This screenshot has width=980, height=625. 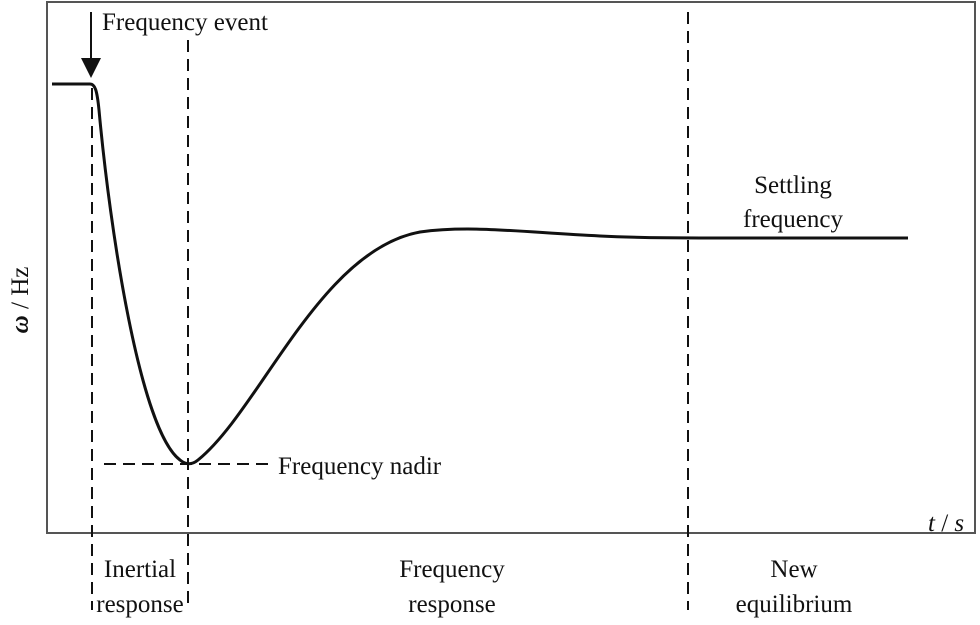 I want to click on phase-frequency-1: Frequency, so click(x=452, y=569).